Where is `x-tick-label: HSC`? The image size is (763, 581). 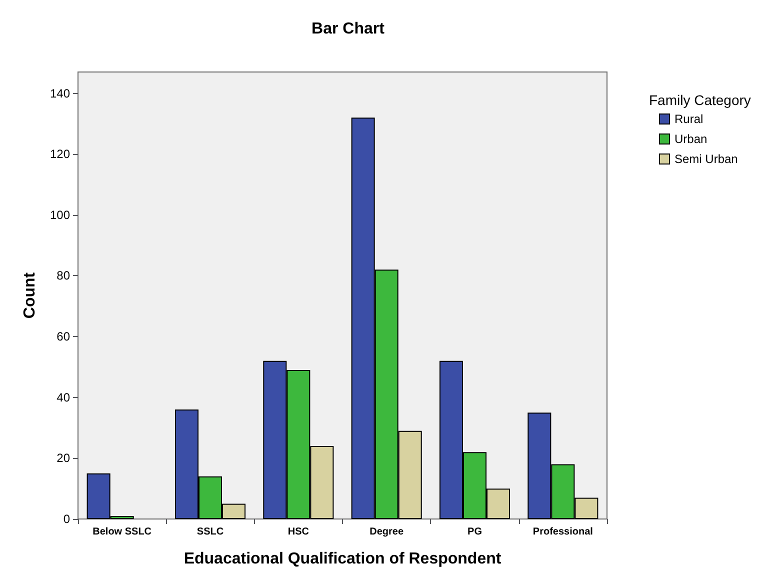 x-tick-label: HSC is located at coordinates (298, 532).